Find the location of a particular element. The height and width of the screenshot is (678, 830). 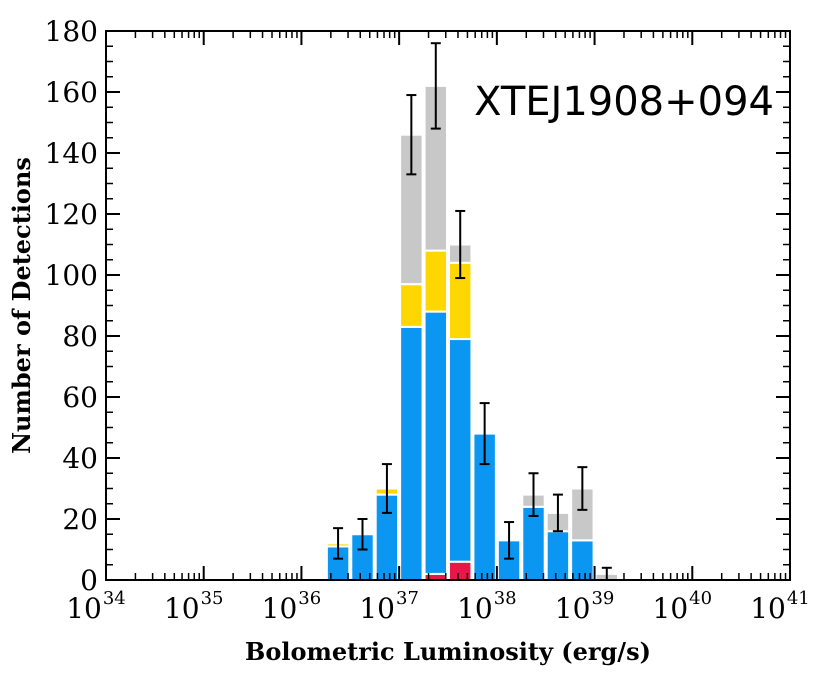

y-tick-label: 120 is located at coordinates (71, 214).